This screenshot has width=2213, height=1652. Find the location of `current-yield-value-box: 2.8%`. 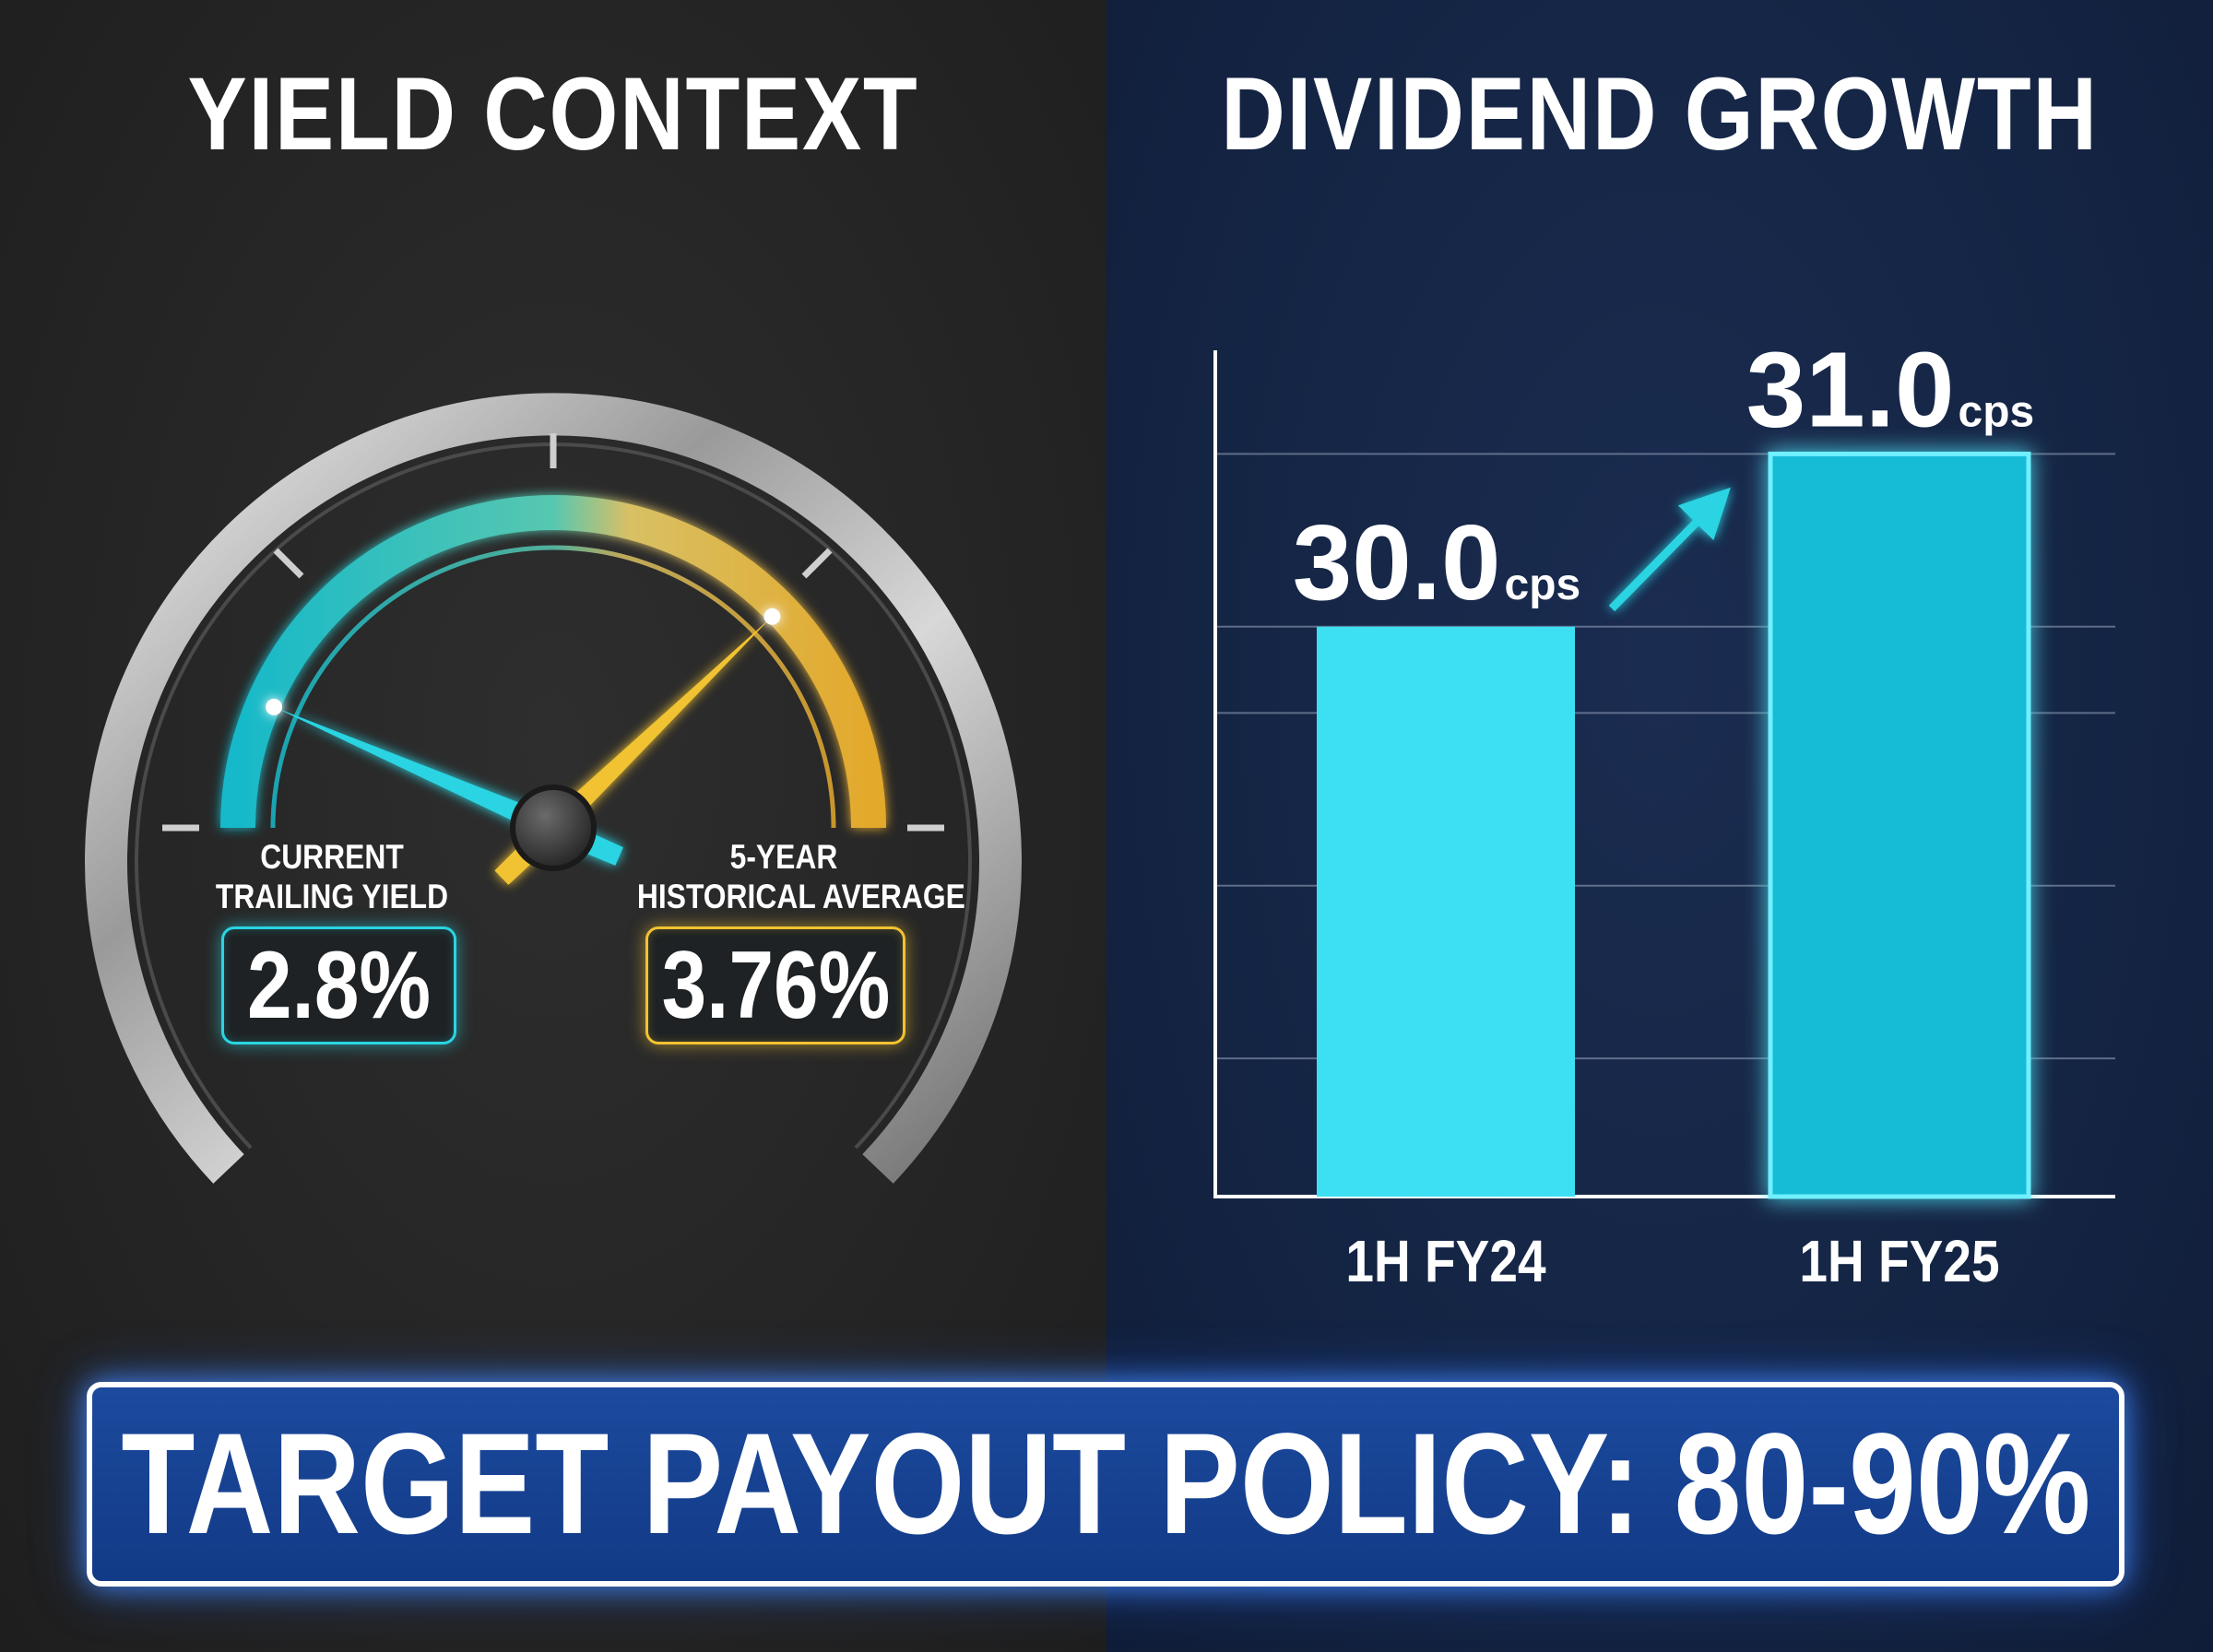

current-yield-value-box: 2.8% is located at coordinates (338, 985).